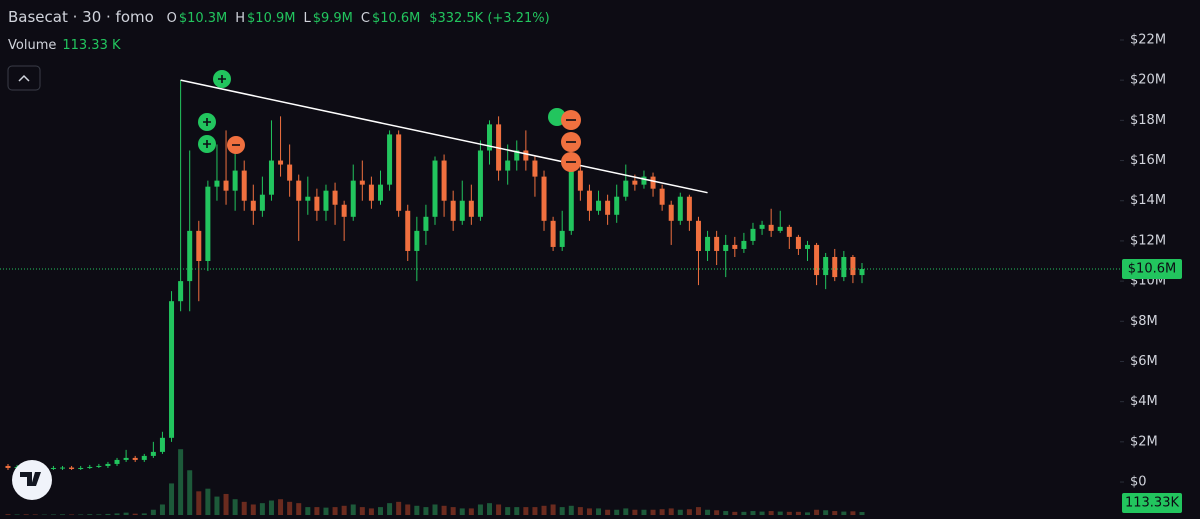  I want to click on ohlc-key: L, so click(307, 18).